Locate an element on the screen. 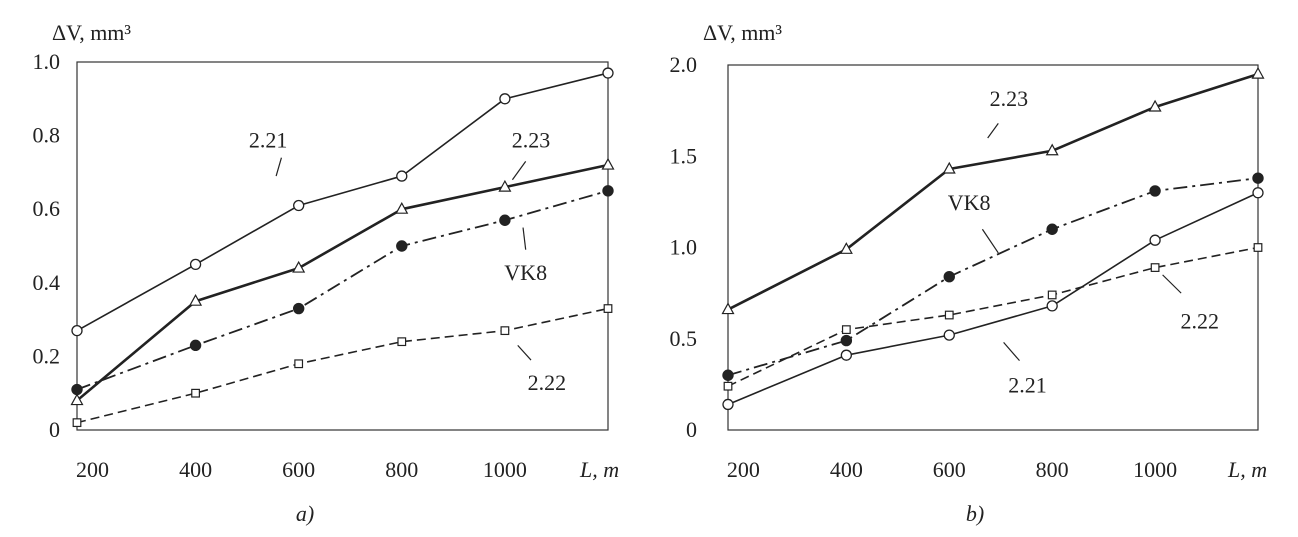  y-tick-label: 0.6 is located at coordinates (47, 208).